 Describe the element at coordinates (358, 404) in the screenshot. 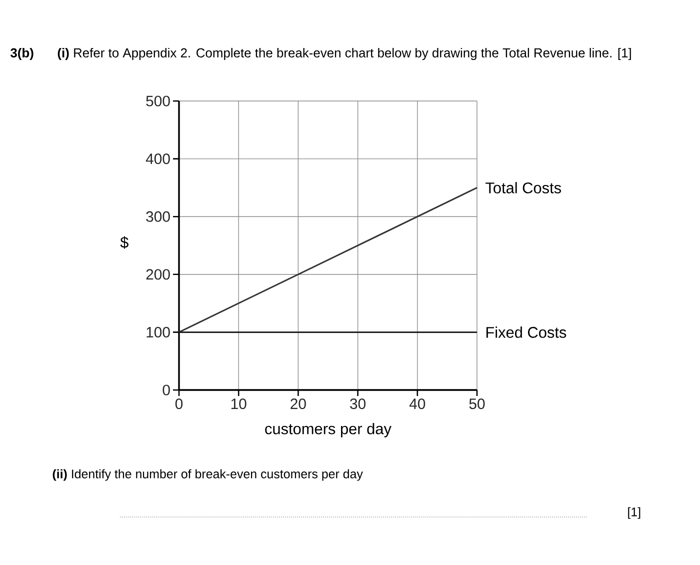

I see `x-tick-label: 30` at that location.